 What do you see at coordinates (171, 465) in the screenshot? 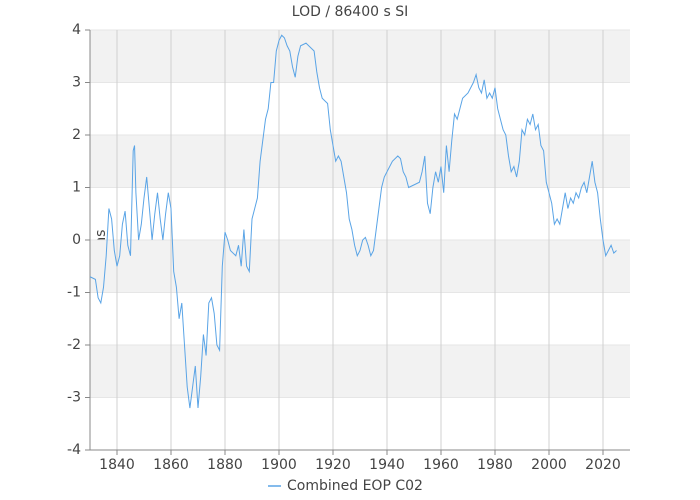
I see `x-tick-label: 1860` at bounding box center [171, 465].